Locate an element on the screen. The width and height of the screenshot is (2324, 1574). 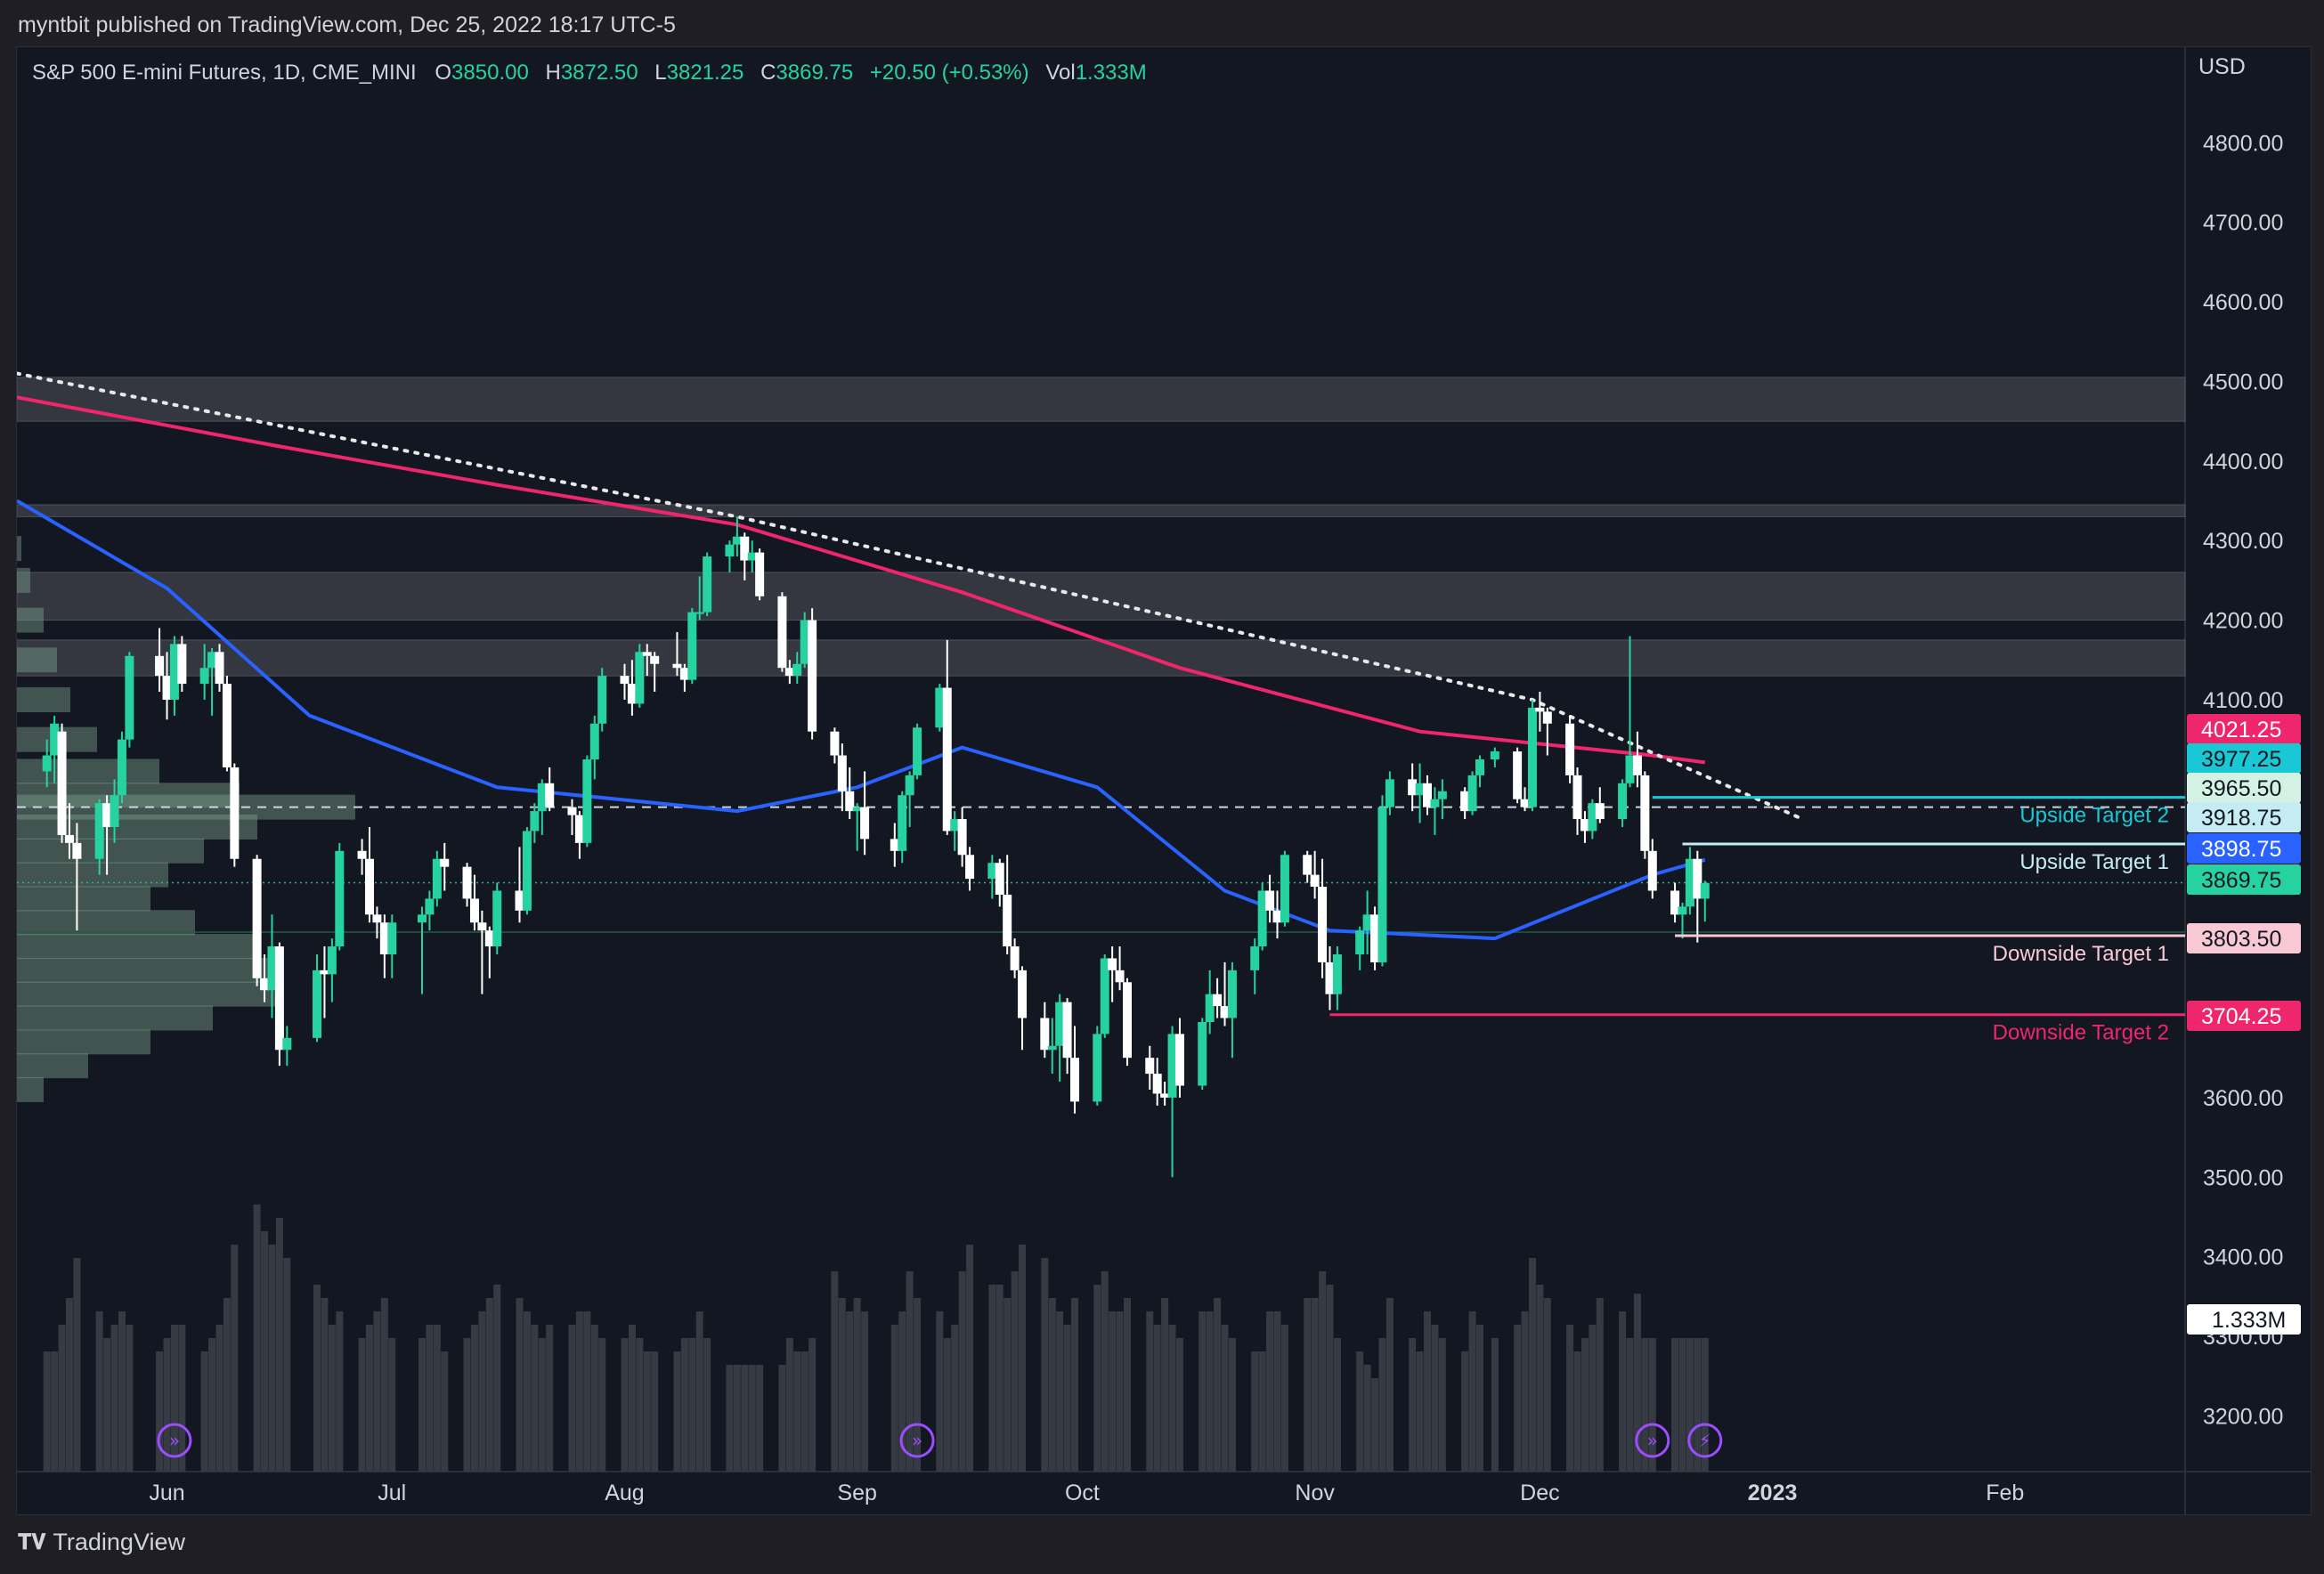
event-glyph: » is located at coordinates (1653, 1440).